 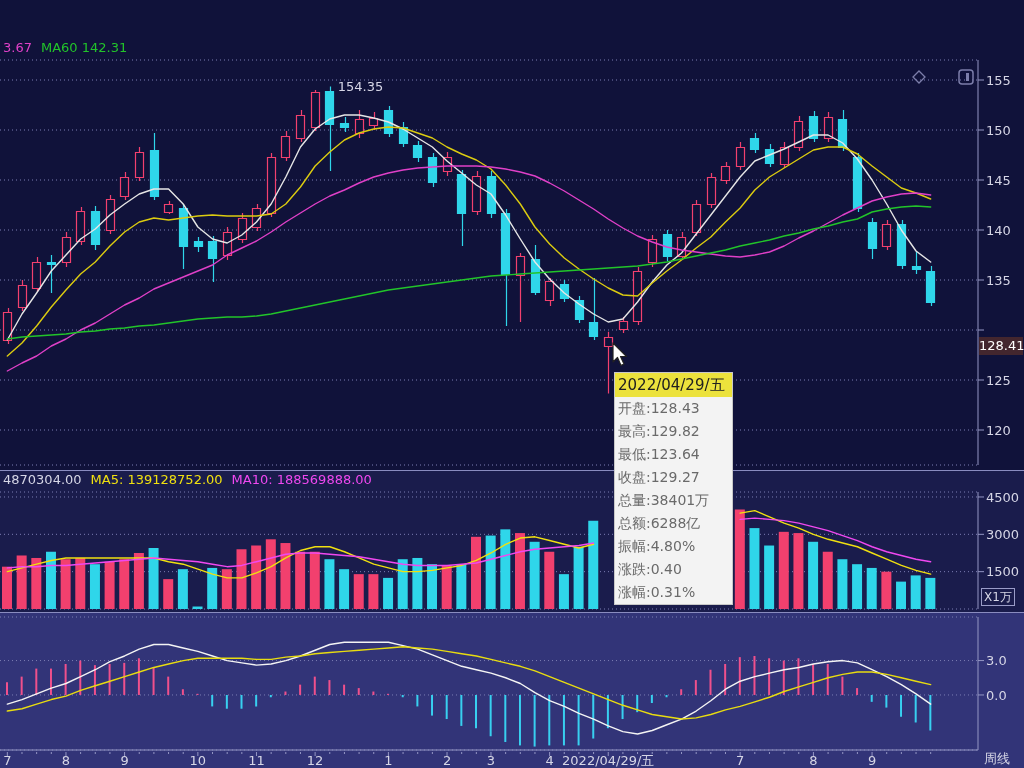 What do you see at coordinates (998, 597) in the screenshot?
I see `y-axis-title: X1万` at bounding box center [998, 597].